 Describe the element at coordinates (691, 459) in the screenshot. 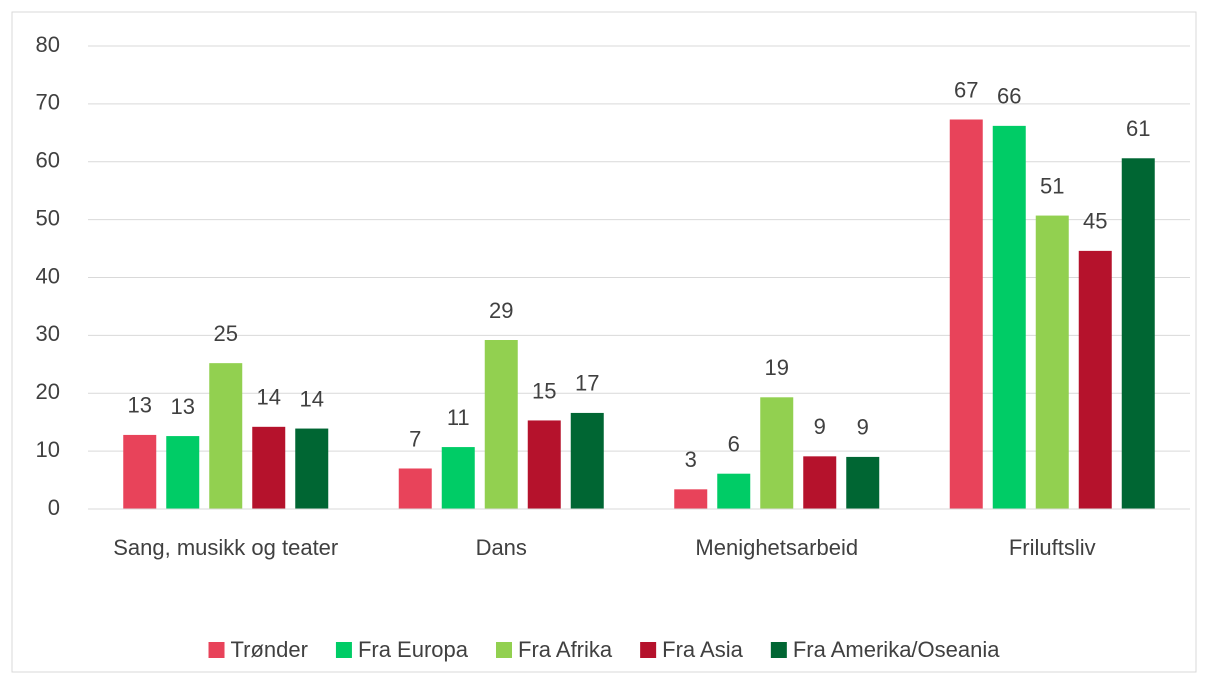

I see `data-label: 3` at that location.